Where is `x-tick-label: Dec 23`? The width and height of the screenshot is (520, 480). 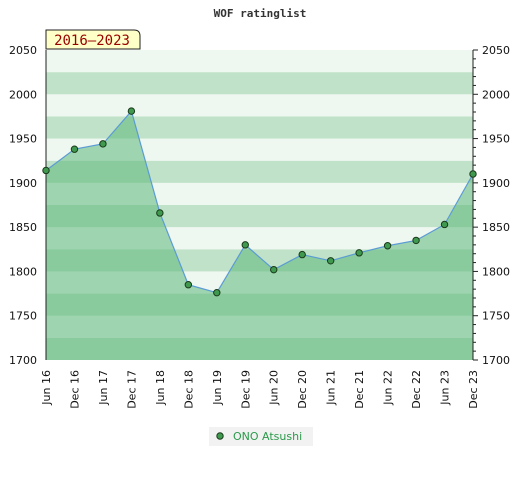
x-tick-label: Dec 23 is located at coordinates (473, 389).